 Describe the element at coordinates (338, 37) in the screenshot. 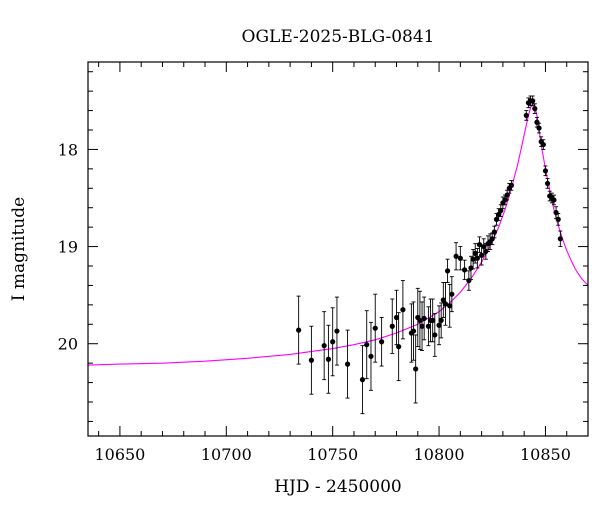

I see `chart-title: OGLE-2025-BLG-0841` at that location.